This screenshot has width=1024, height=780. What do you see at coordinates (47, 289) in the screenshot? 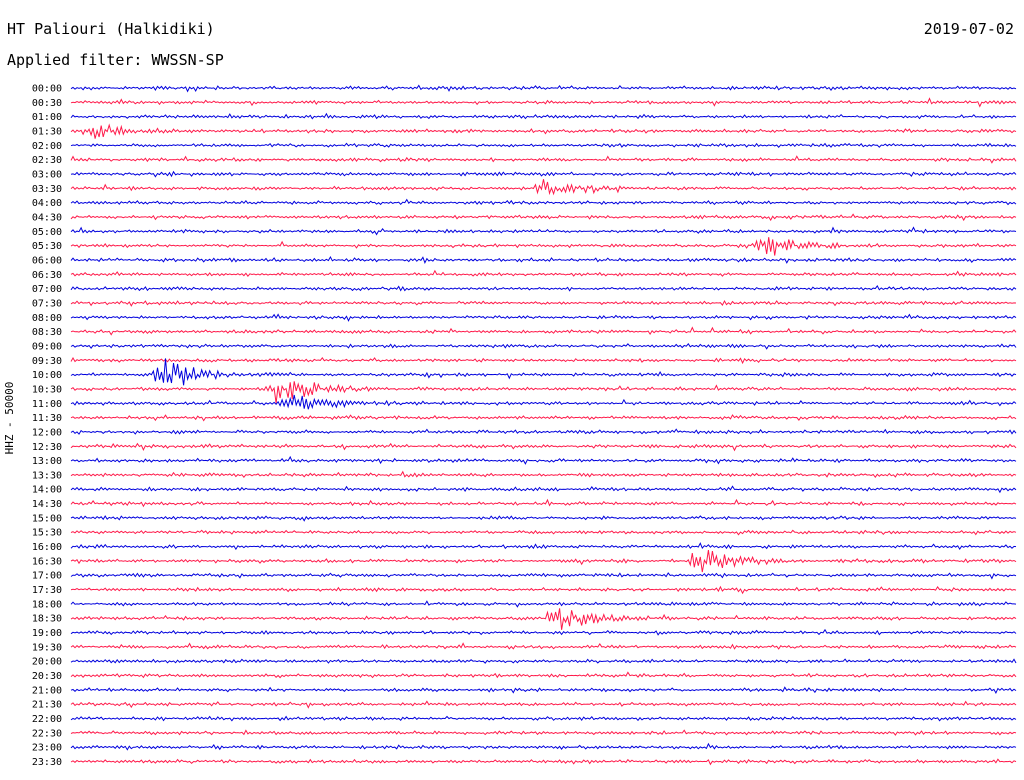
I see `row-time-label: 07:00` at bounding box center [47, 289].